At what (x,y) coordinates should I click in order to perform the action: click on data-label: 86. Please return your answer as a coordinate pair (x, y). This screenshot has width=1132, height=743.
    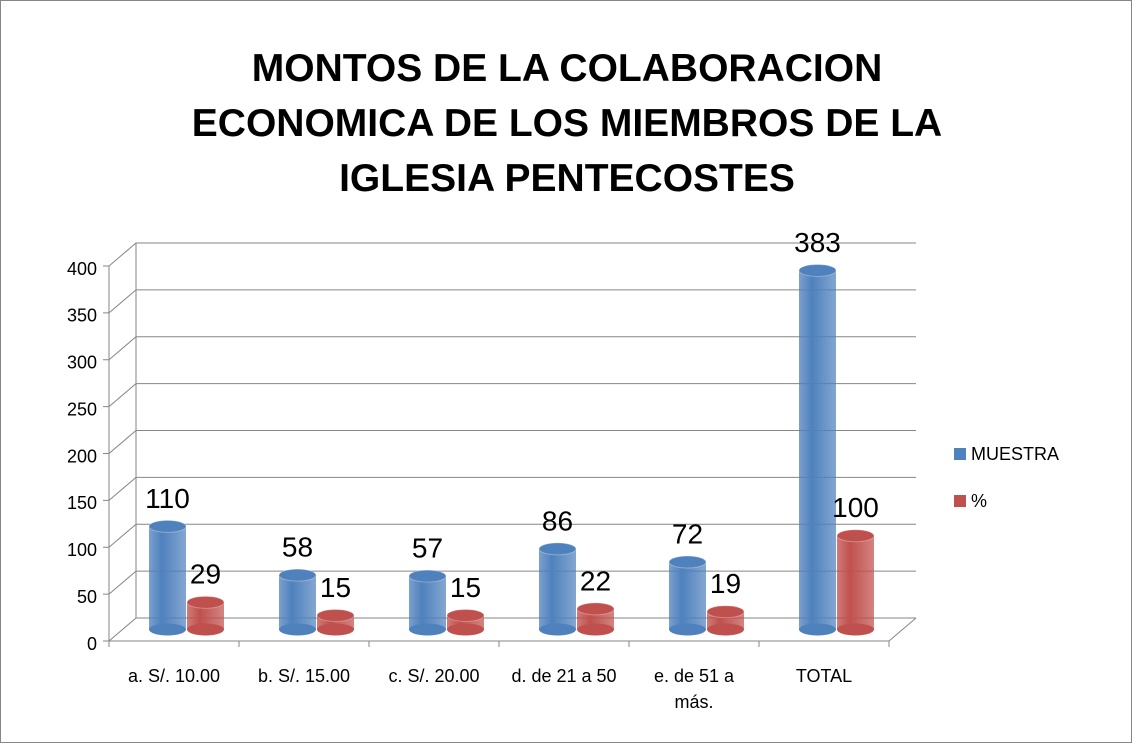
    Looking at the image, I should click on (557, 520).